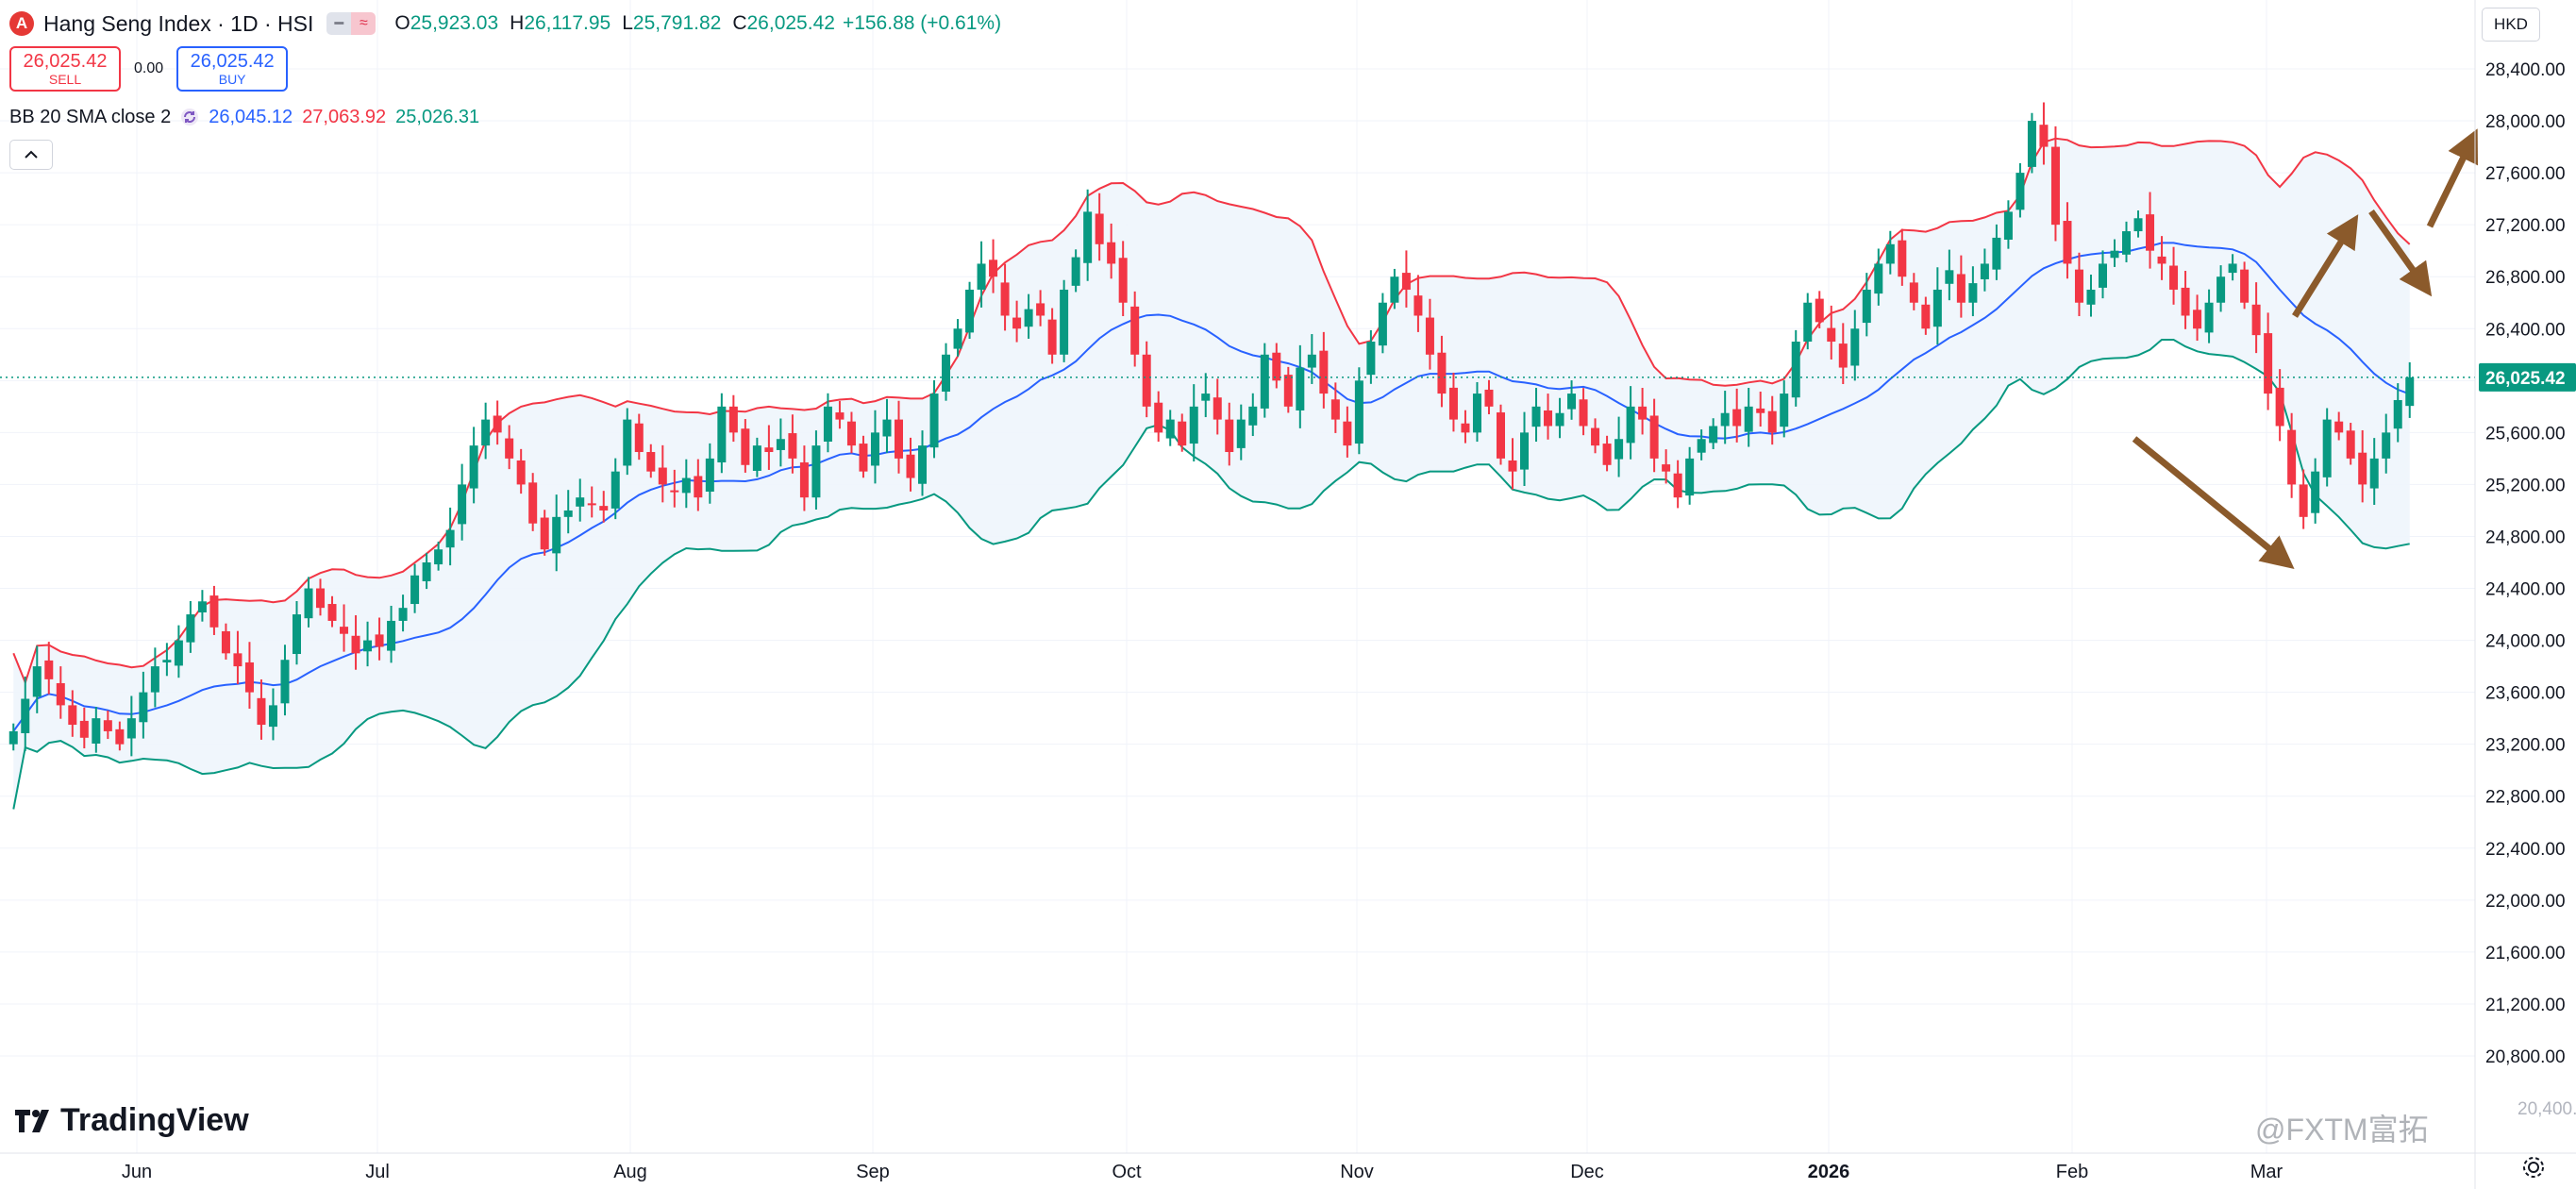 The width and height of the screenshot is (2576, 1189). I want to click on change-value: +156.88 (+0.61%), so click(922, 23).